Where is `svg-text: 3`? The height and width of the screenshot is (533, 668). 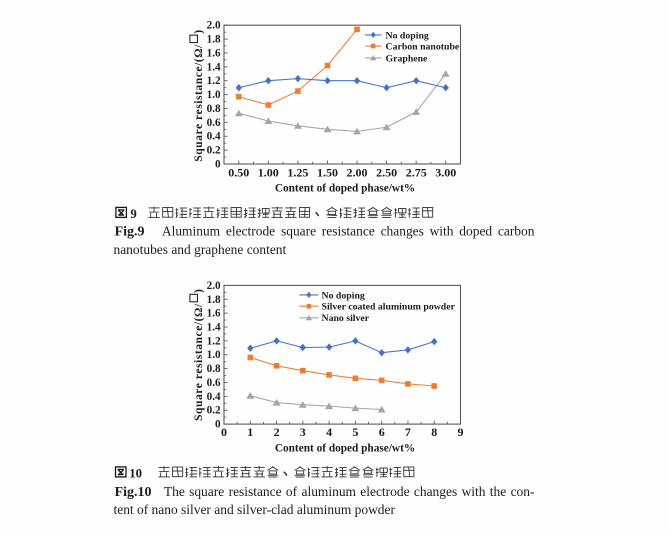
svg-text: 3 is located at coordinates (303, 432).